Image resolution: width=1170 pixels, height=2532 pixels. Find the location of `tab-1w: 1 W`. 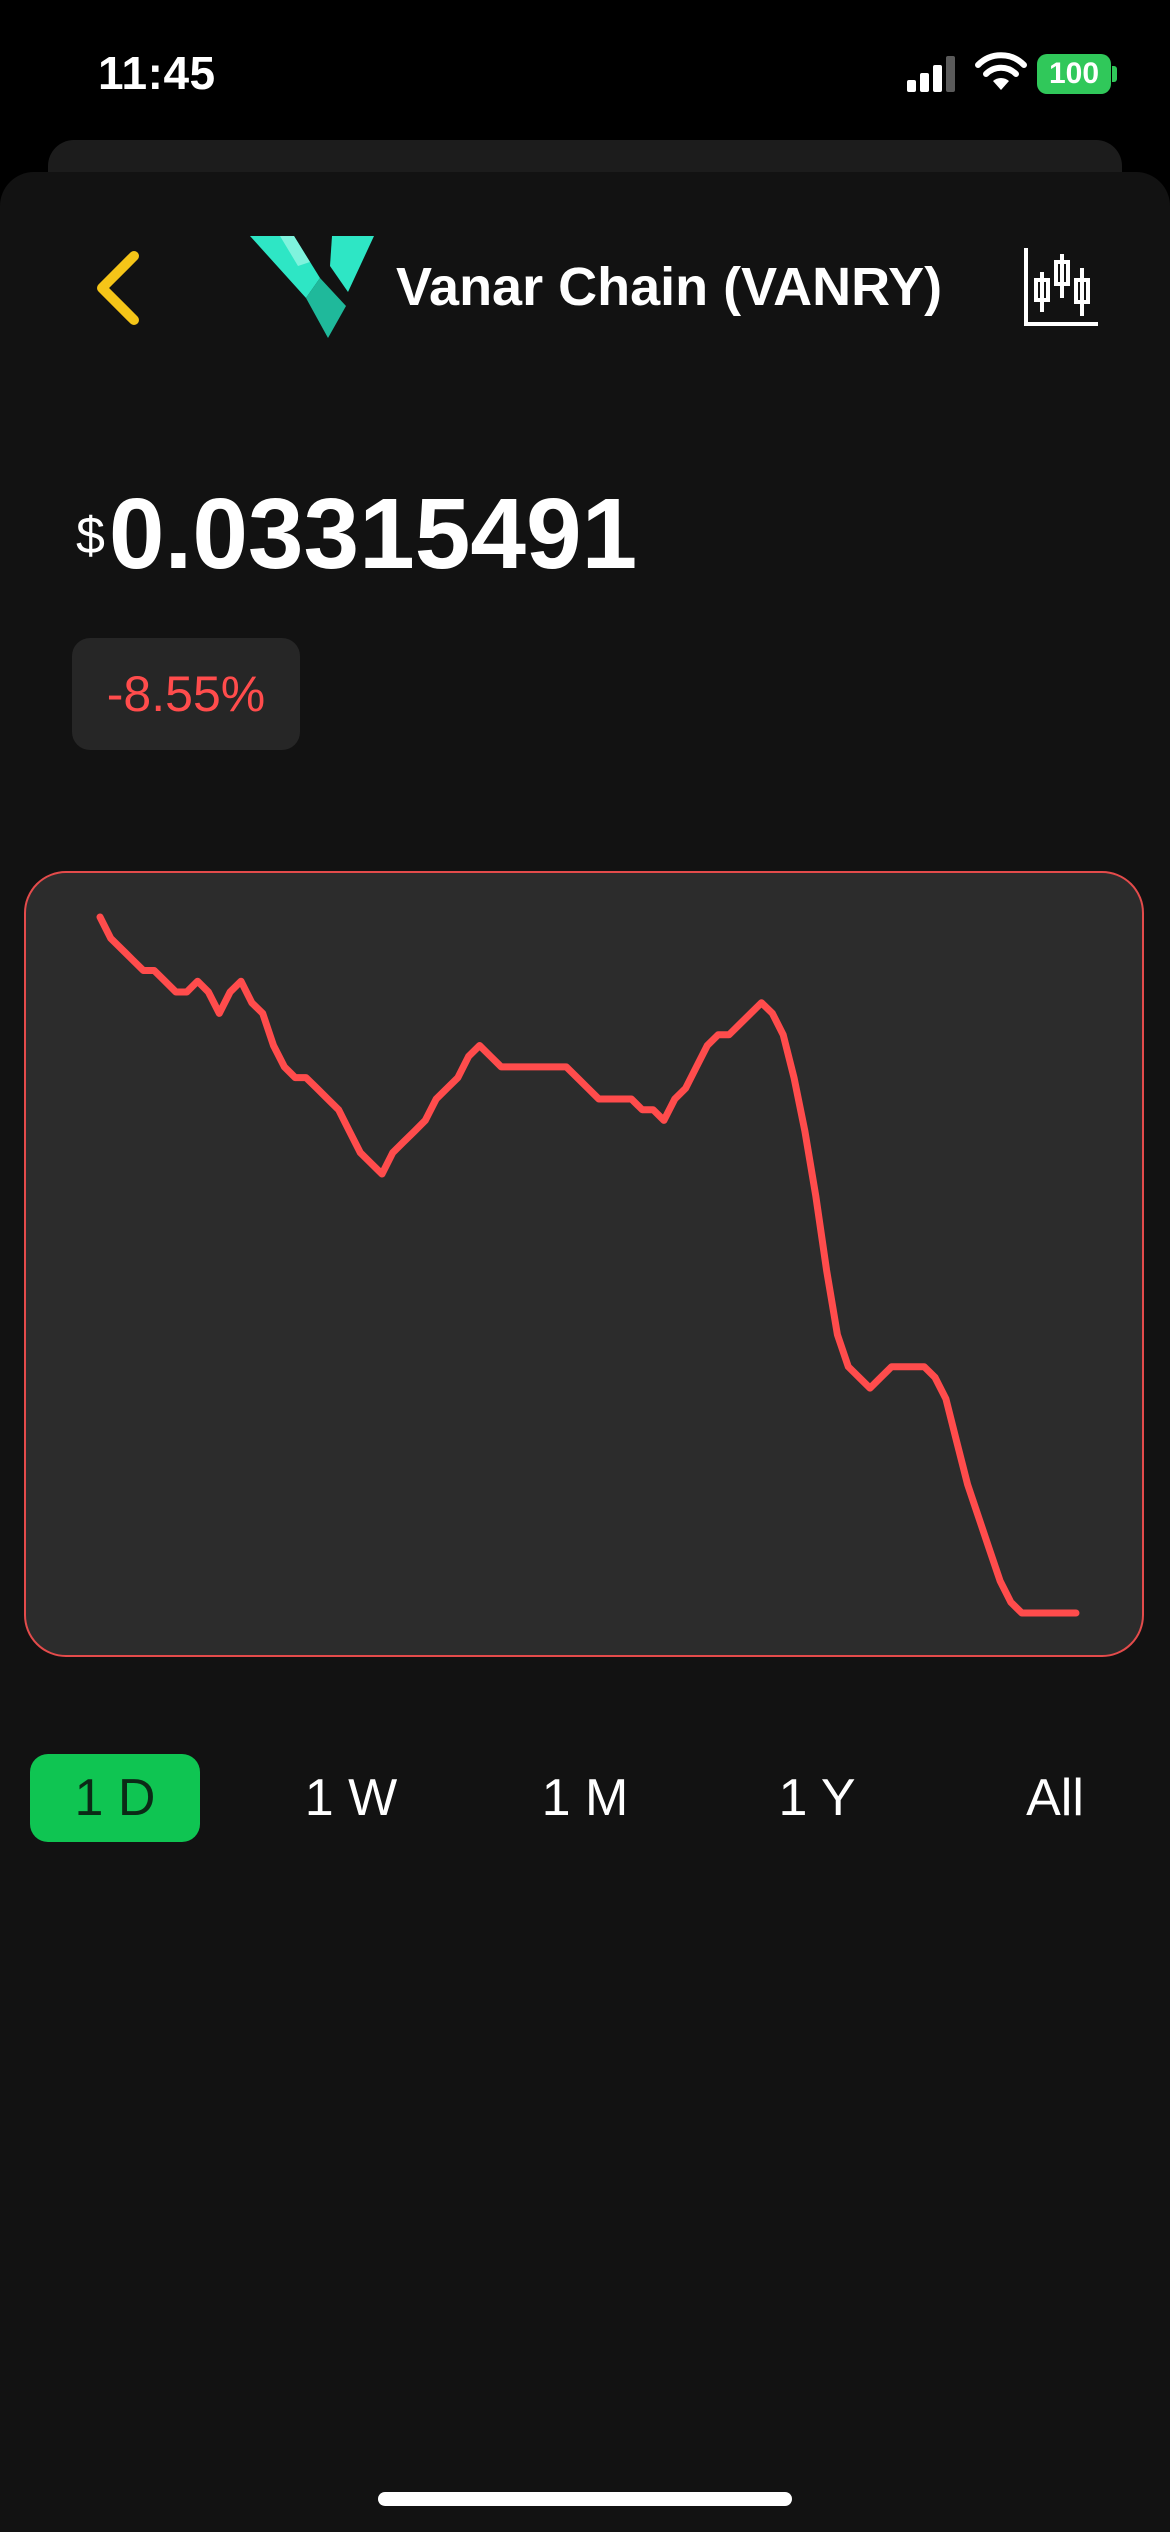

tab-1w: 1 W is located at coordinates (351, 1798).